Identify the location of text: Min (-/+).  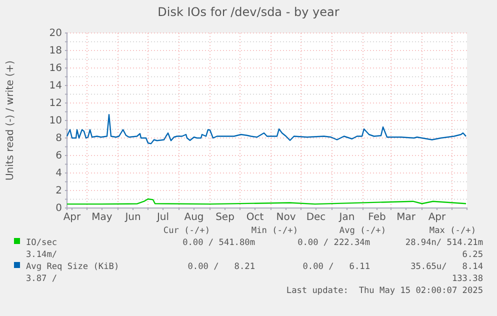
(274, 231).